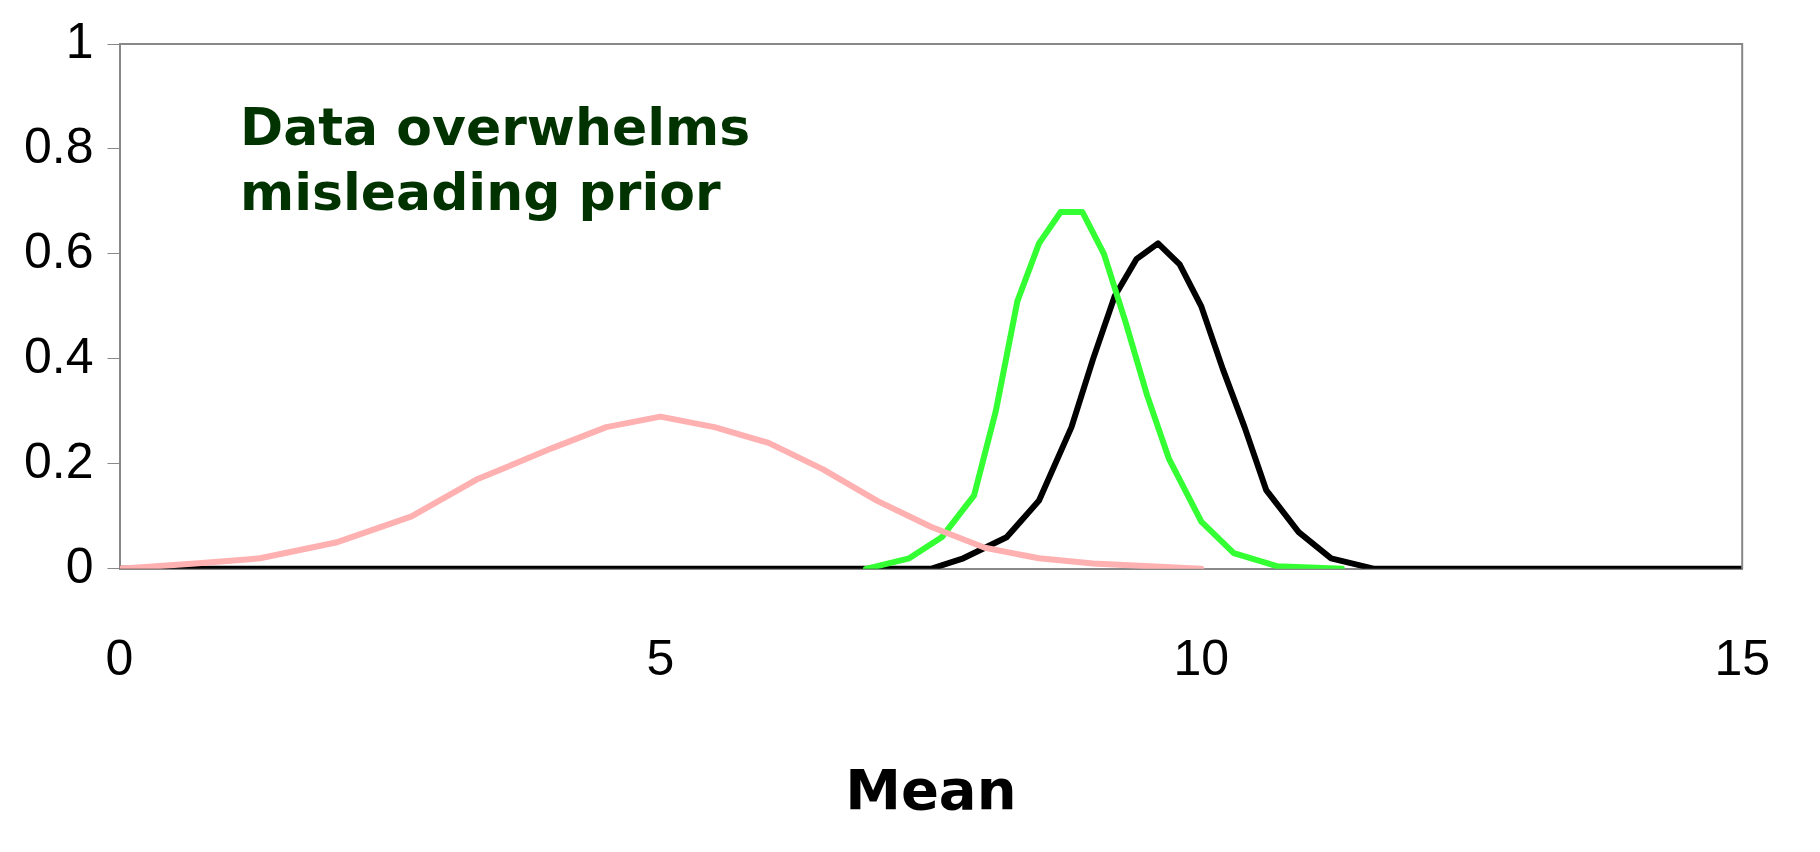 The image size is (1820, 852). What do you see at coordinates (58, 355) in the screenshot?
I see `y-tick-label: 0.4` at bounding box center [58, 355].